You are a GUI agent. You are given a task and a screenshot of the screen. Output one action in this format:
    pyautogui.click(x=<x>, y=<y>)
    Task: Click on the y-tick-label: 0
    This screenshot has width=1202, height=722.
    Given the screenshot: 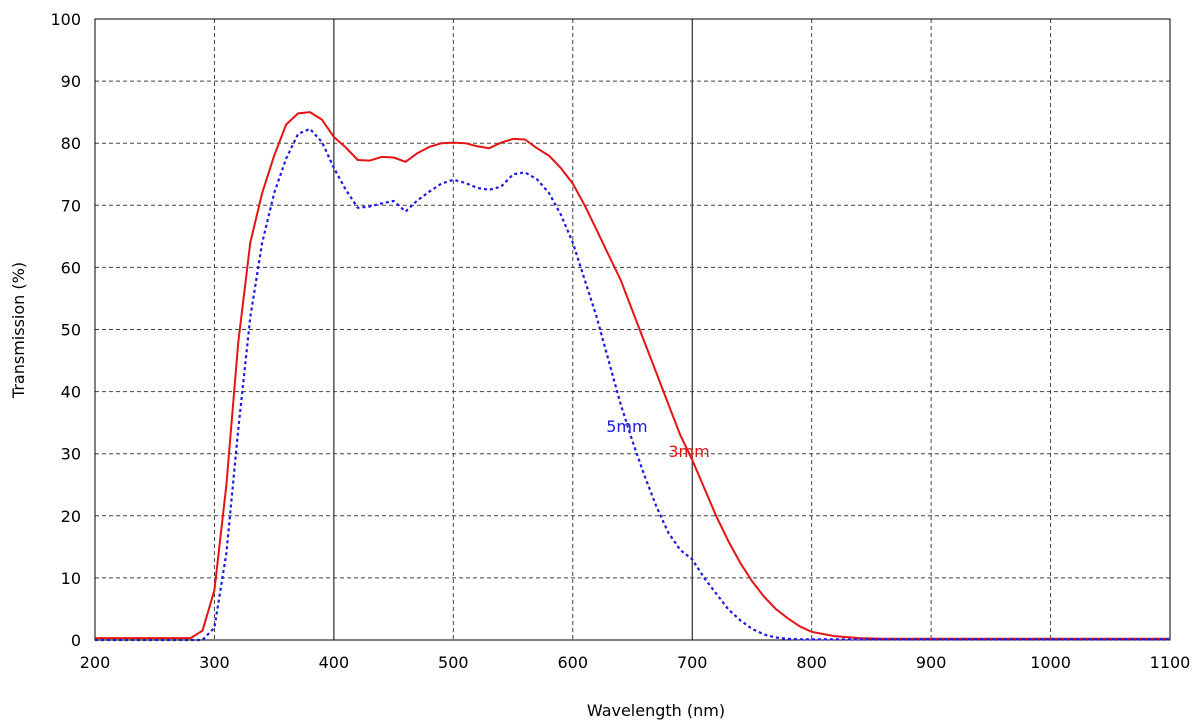 What is the action you would take?
    pyautogui.click(x=76, y=640)
    